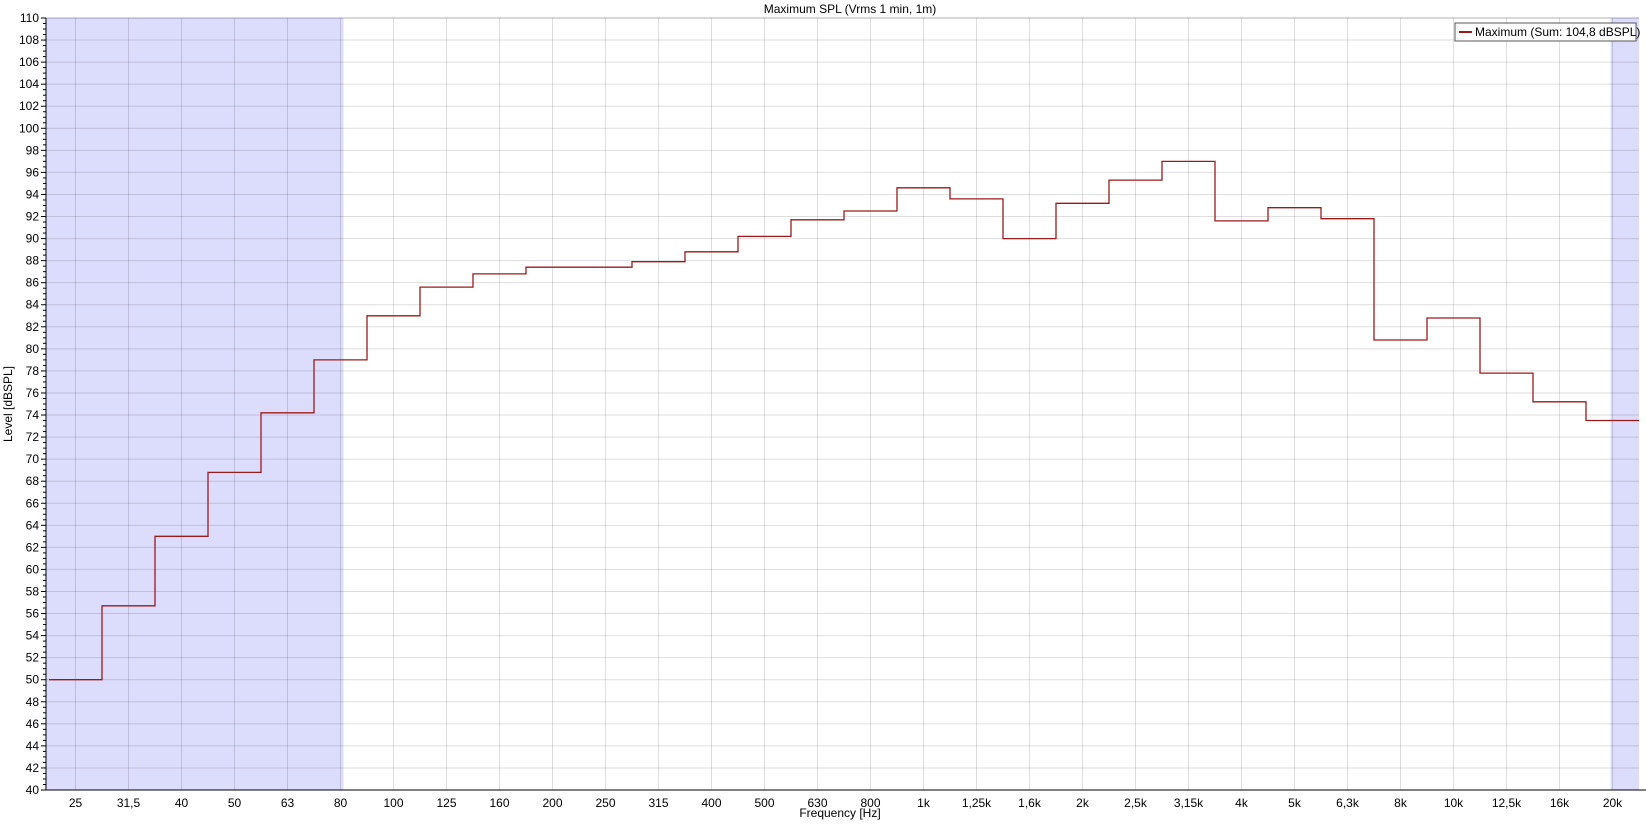 The width and height of the screenshot is (1646, 829). What do you see at coordinates (33, 371) in the screenshot?
I see `y-tick-label: 78` at bounding box center [33, 371].